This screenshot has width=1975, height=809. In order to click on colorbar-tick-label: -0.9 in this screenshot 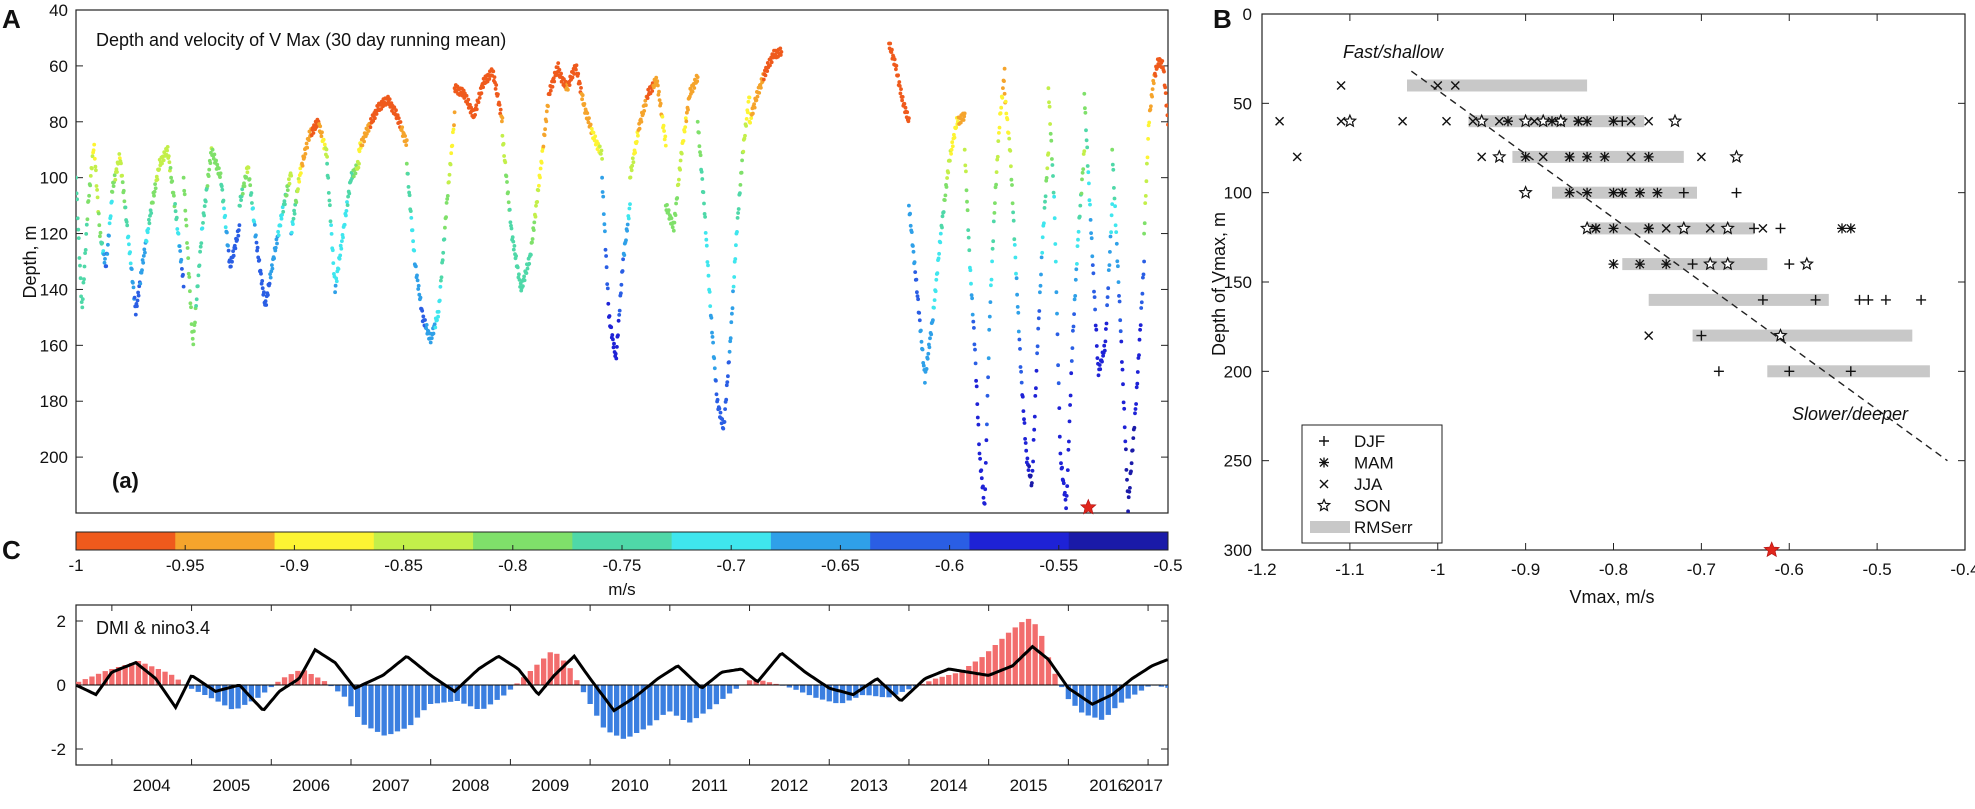, I will do `click(294, 565)`.